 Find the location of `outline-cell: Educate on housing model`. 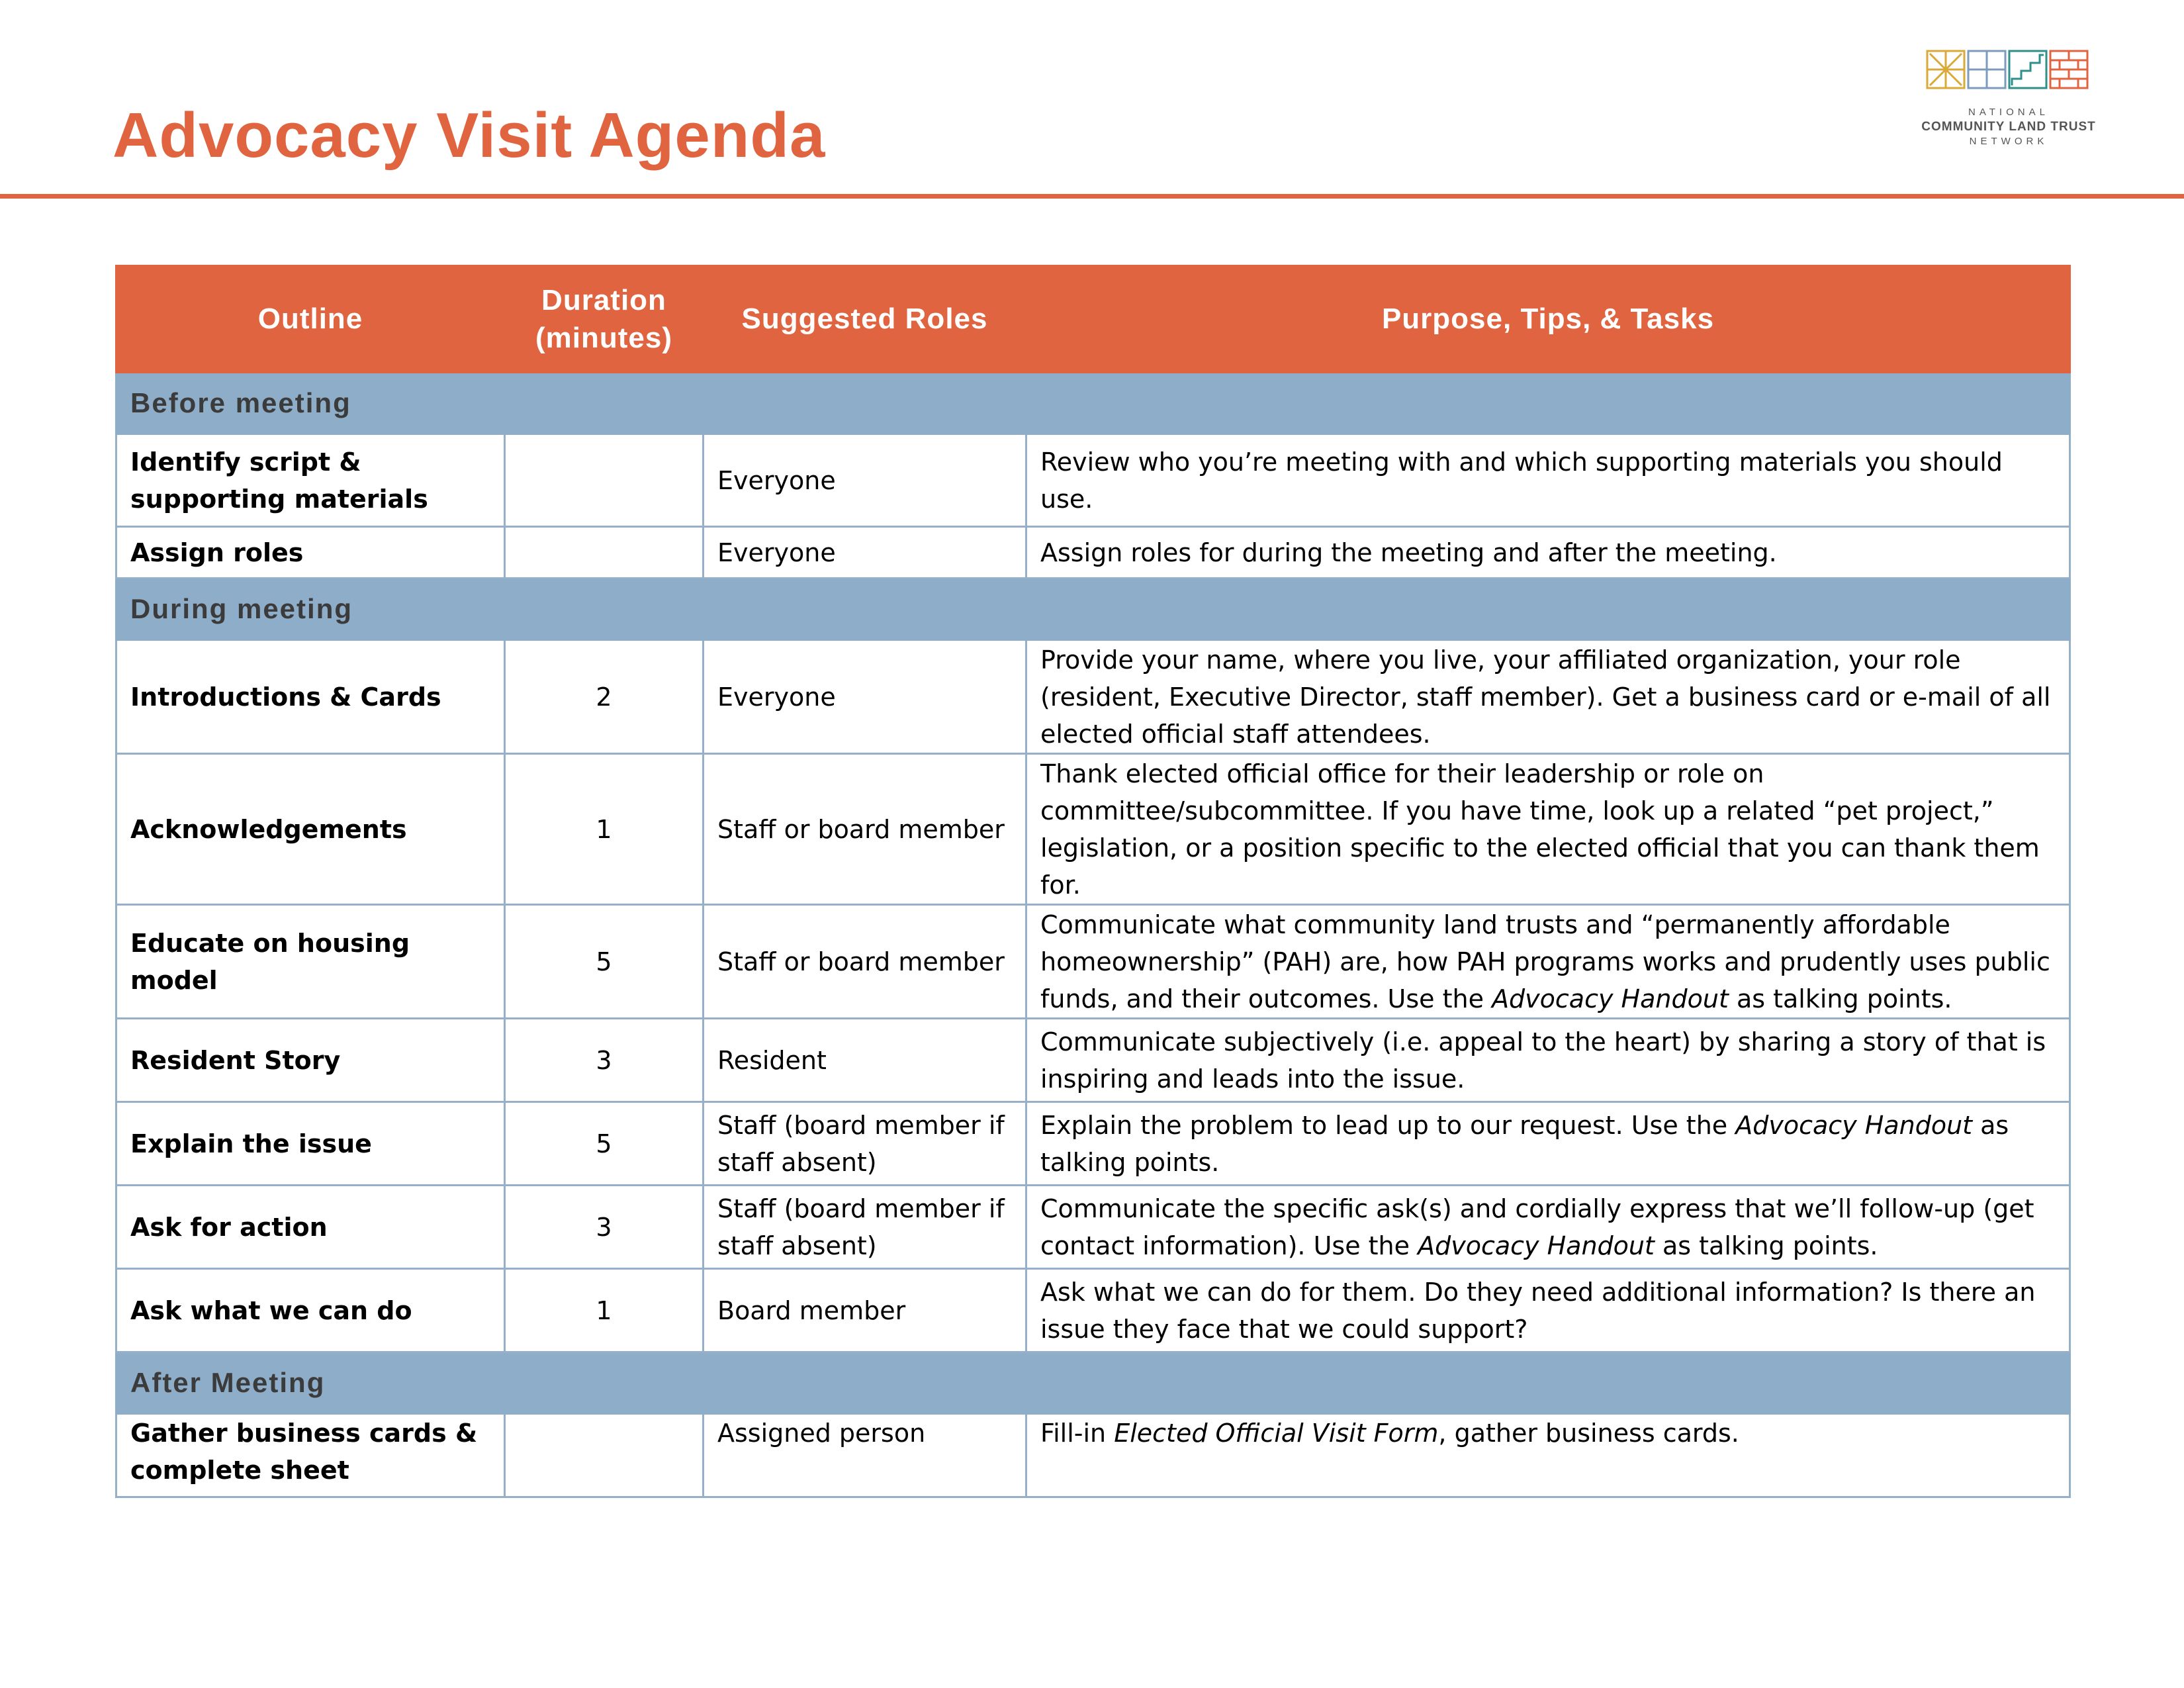

outline-cell: Educate on housing model is located at coordinates (310, 961).